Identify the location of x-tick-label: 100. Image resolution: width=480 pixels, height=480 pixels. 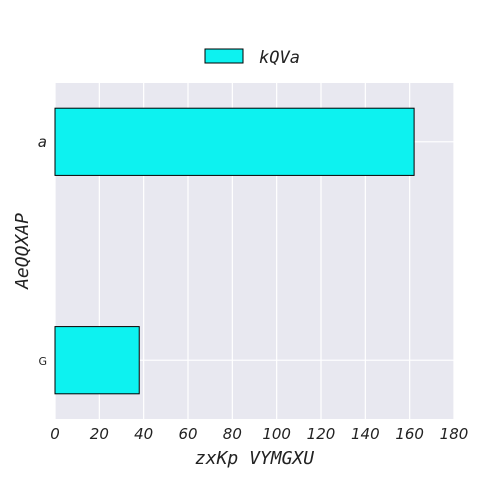
(276, 434).